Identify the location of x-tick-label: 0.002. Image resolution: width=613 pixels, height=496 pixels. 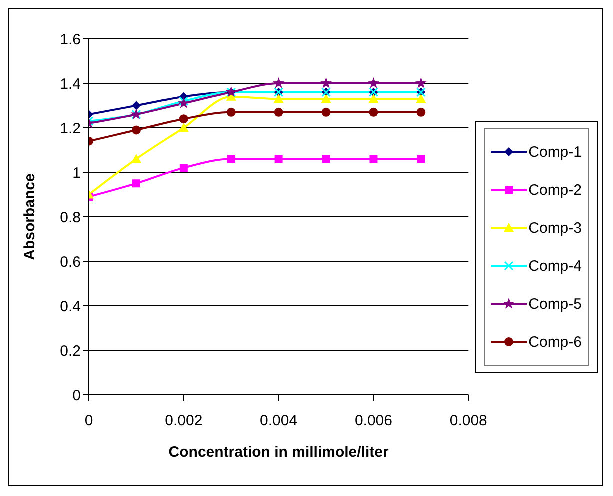
(184, 421).